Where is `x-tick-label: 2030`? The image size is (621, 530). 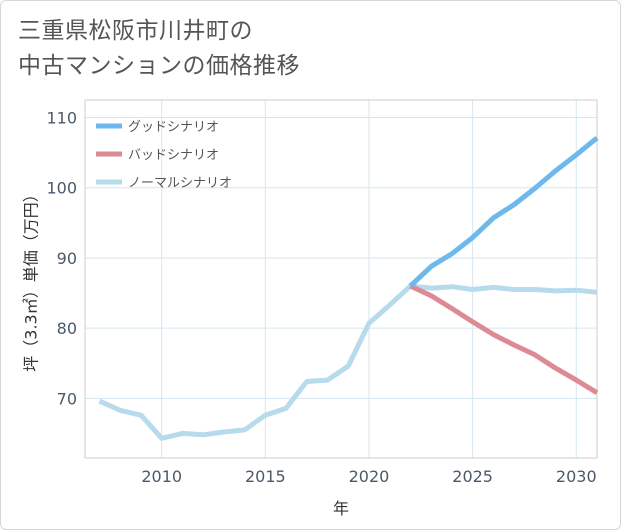
x-tick-label: 2030 is located at coordinates (576, 476).